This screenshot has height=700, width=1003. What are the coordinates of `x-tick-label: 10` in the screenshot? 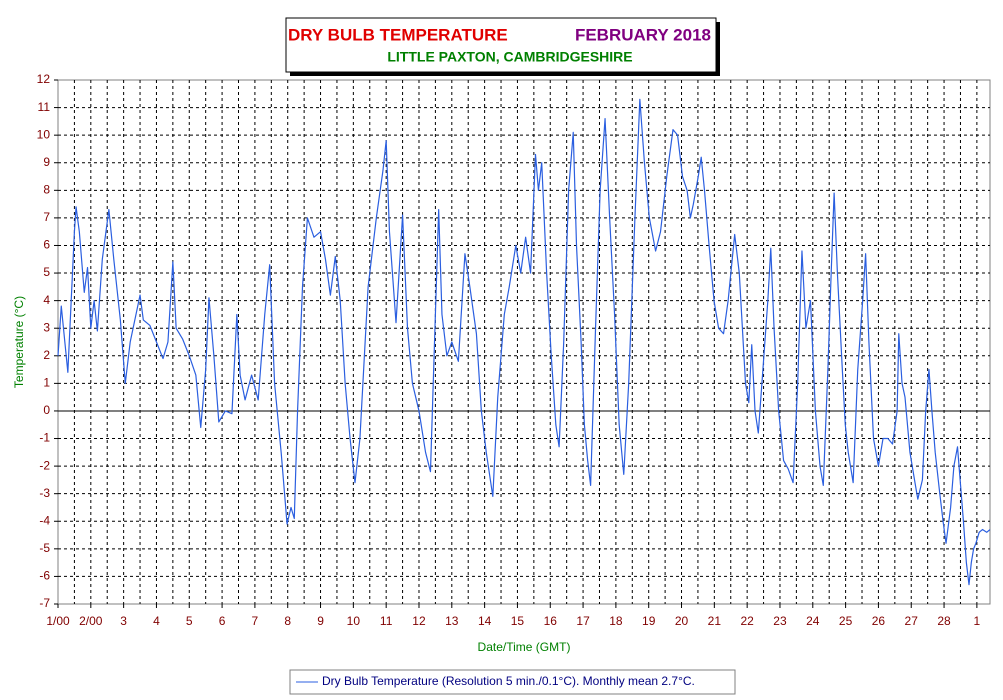 It's located at (354, 621).